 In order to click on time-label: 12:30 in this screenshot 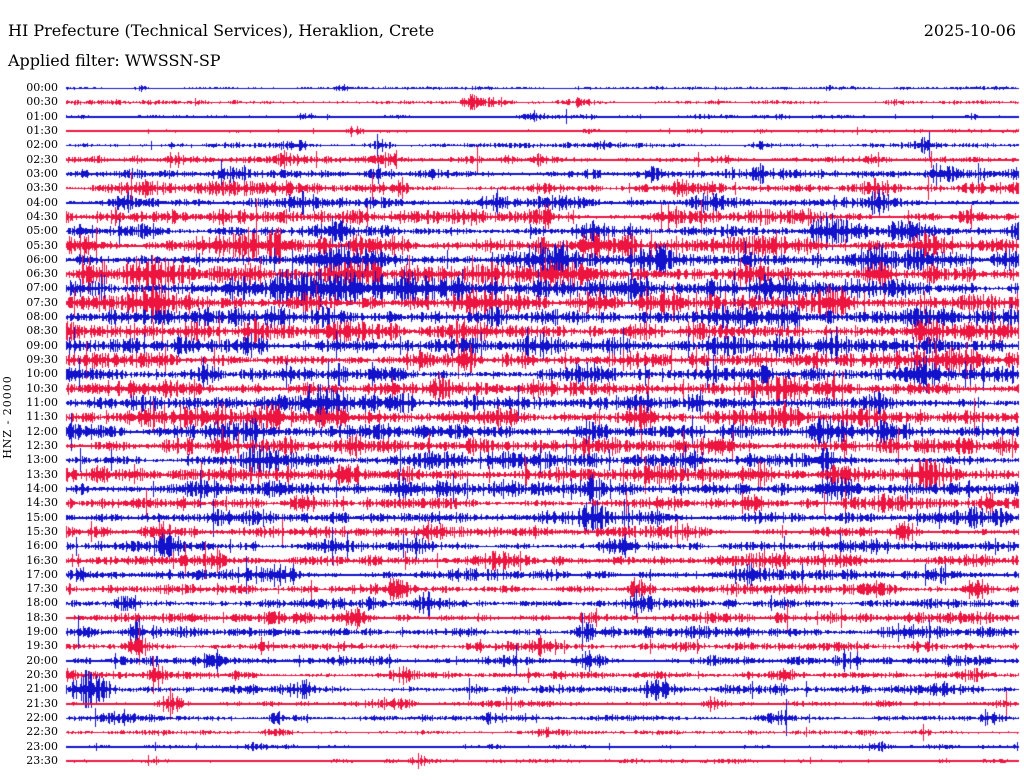, I will do `click(42, 445)`.